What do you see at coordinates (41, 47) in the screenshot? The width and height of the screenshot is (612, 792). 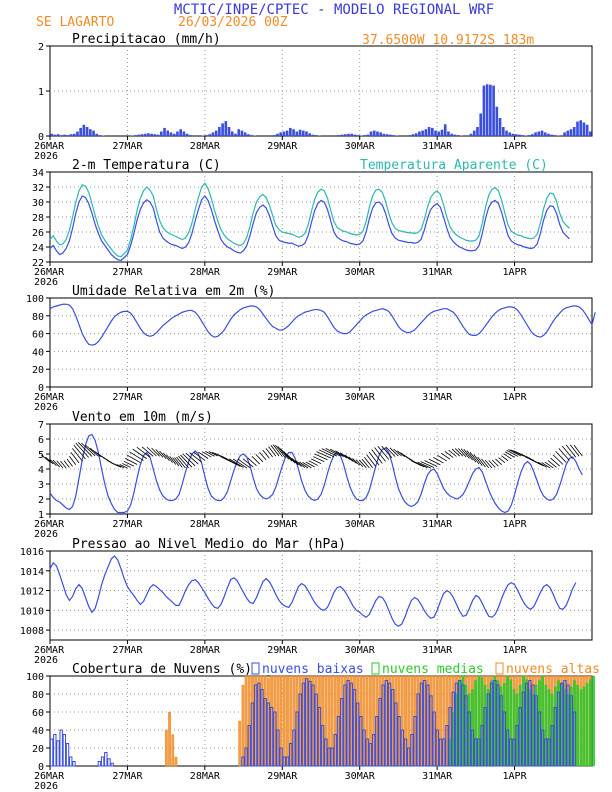 I see `y-tick-label: 2` at bounding box center [41, 47].